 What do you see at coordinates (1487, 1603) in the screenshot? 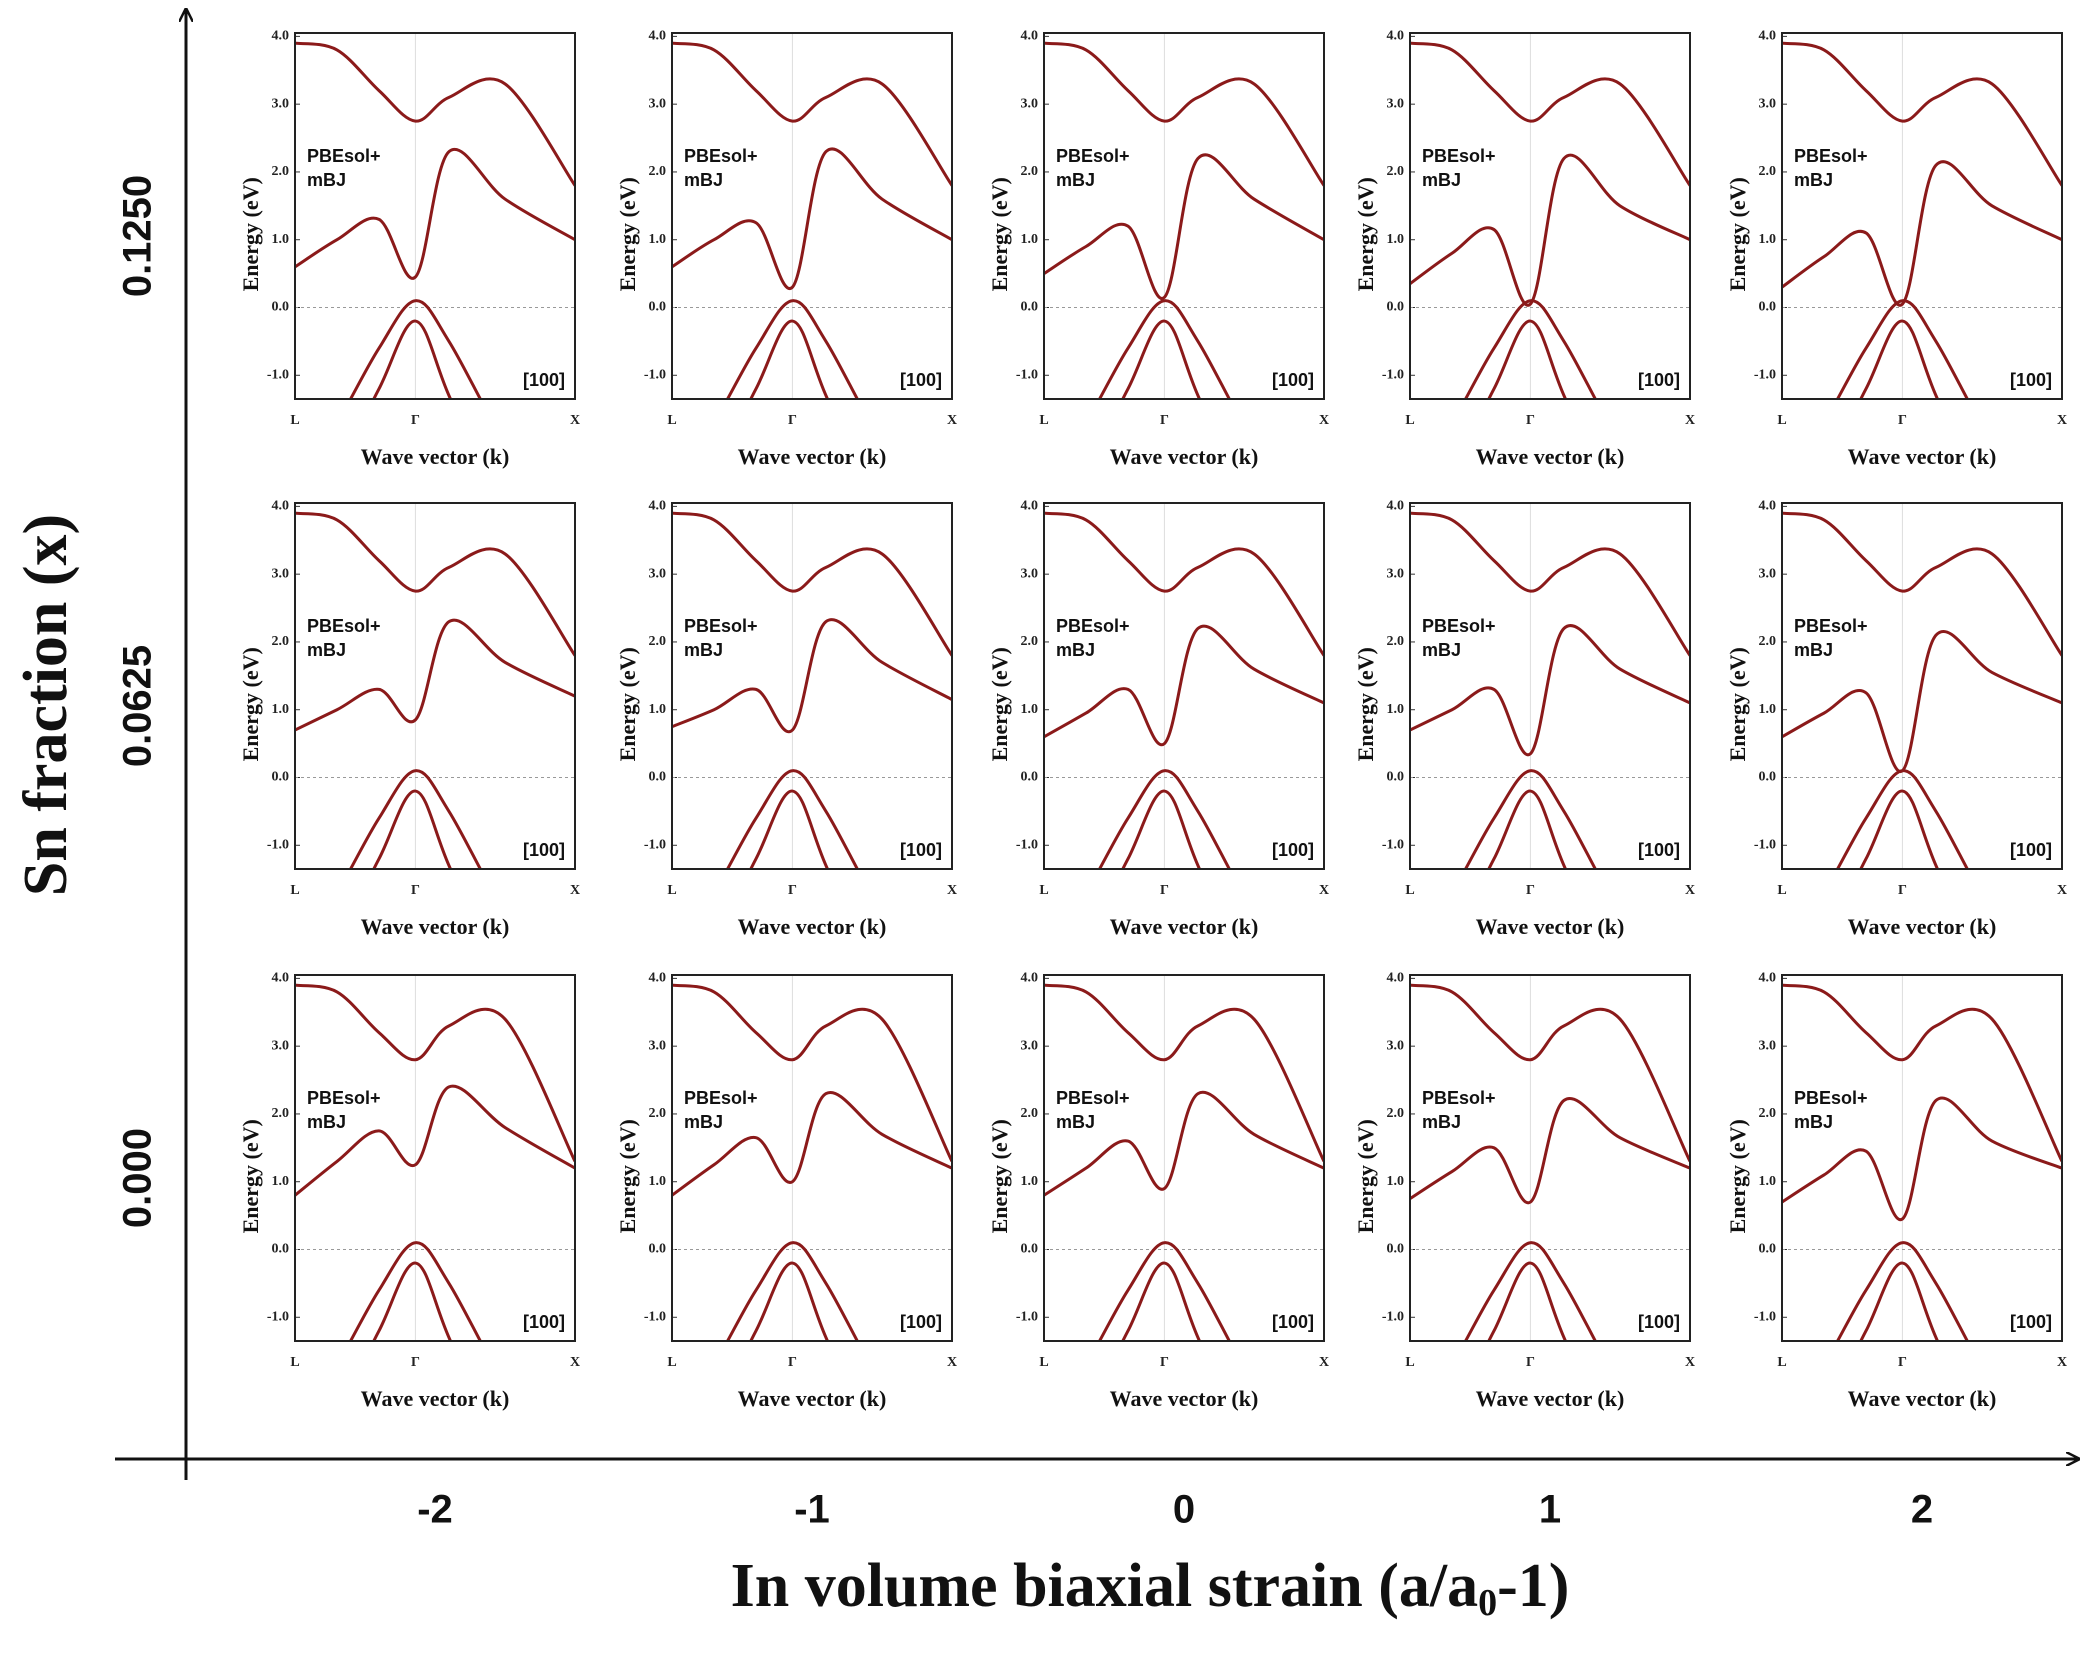
I see `x-title-sub: 0` at bounding box center [1487, 1603].